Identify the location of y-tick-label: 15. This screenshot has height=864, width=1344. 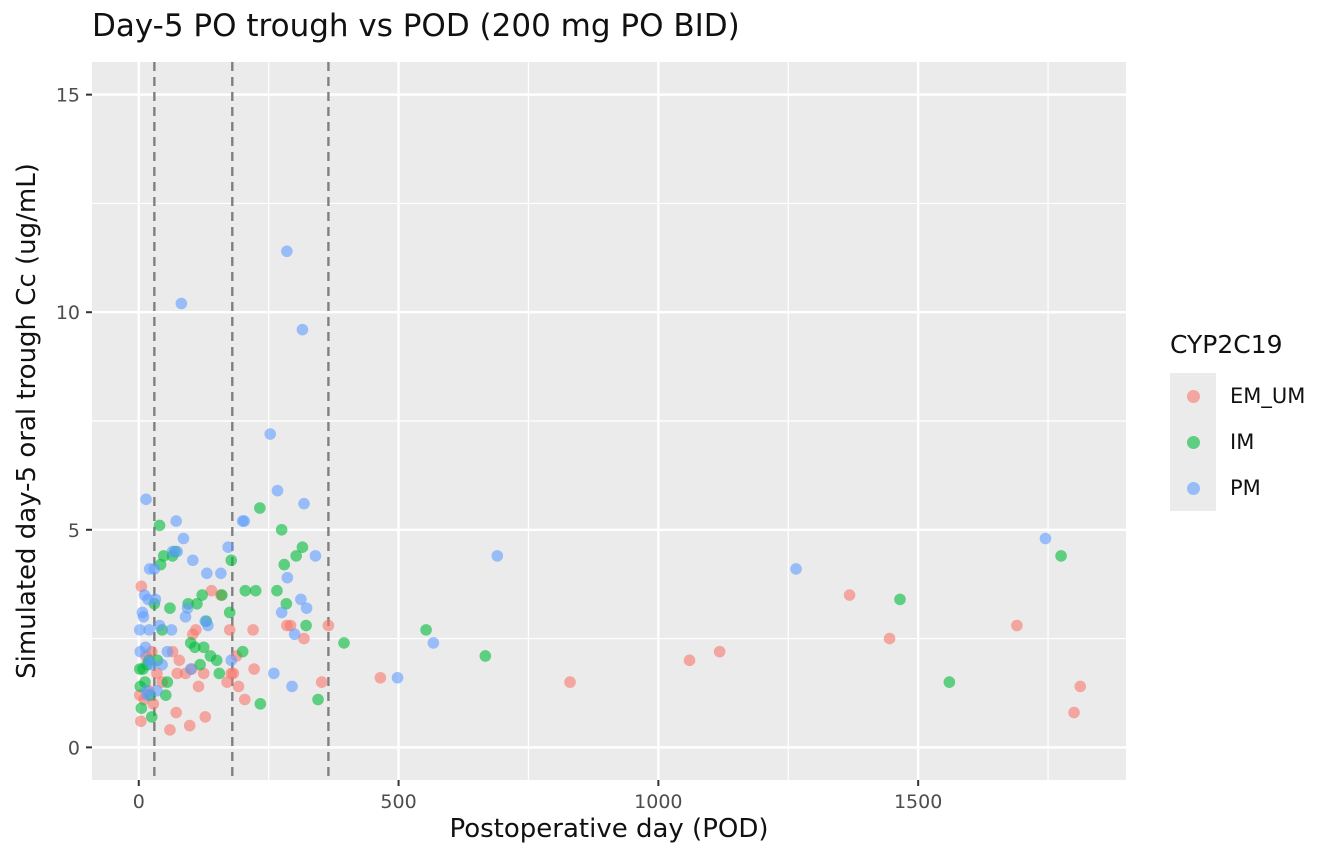
(68, 96).